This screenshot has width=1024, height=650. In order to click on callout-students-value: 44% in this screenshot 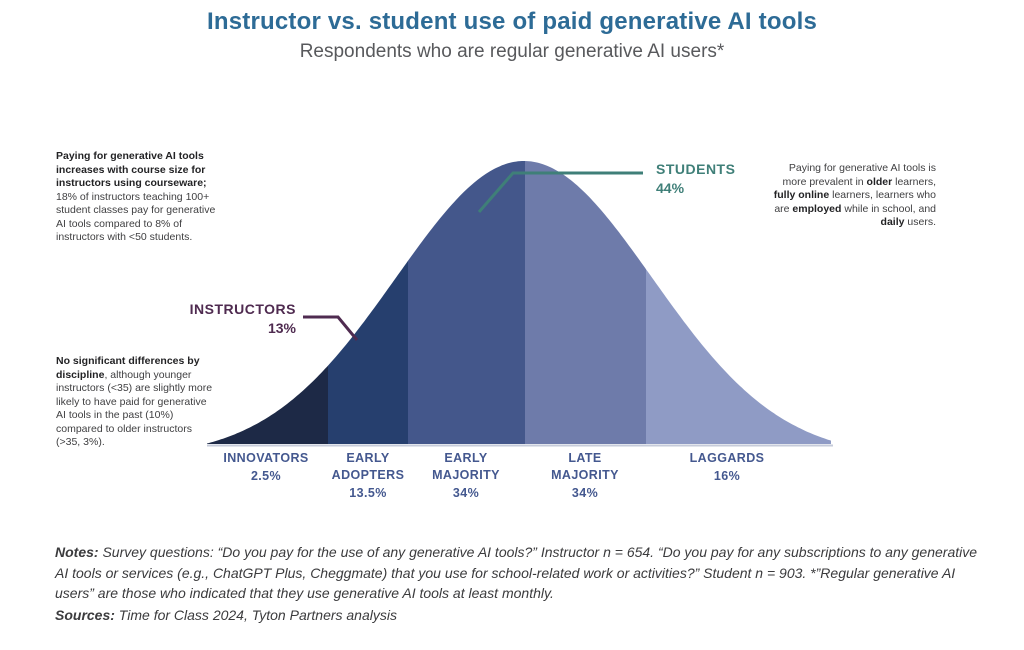, I will do `click(670, 188)`.